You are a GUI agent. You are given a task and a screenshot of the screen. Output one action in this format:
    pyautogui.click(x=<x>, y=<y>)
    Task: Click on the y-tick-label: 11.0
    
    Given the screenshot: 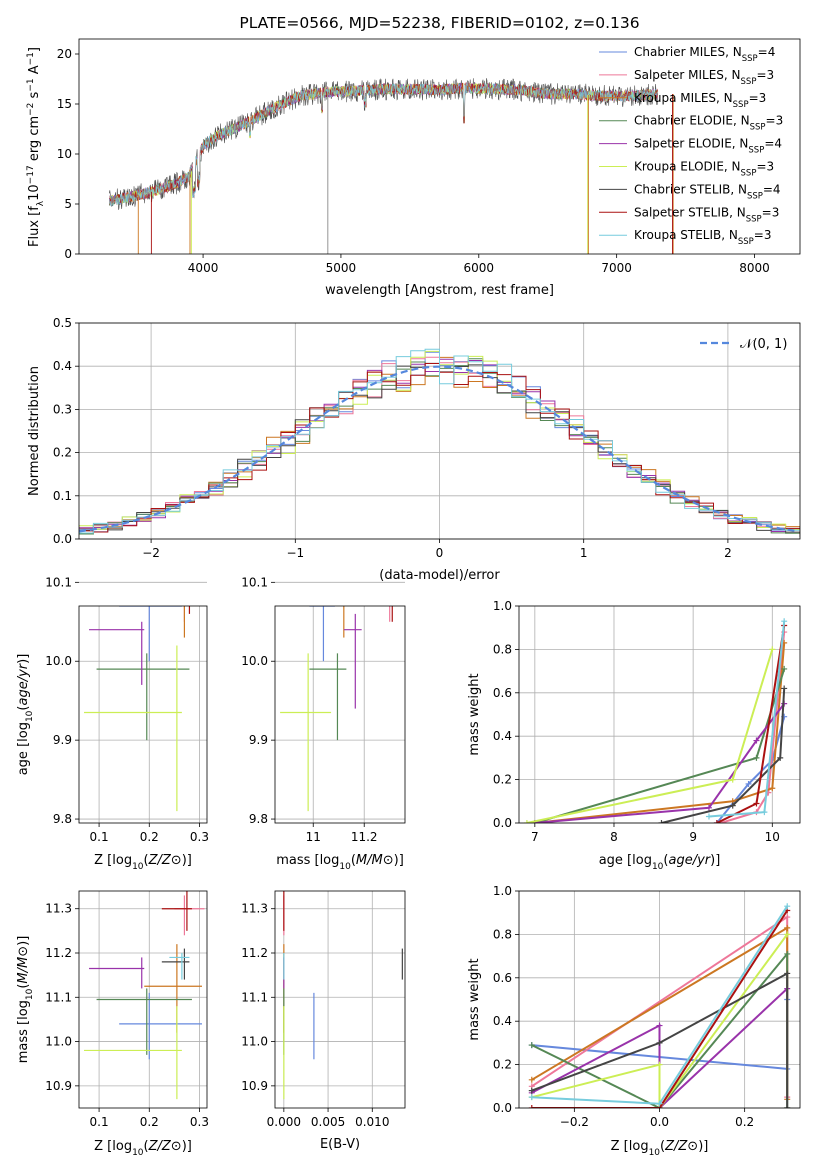 What is the action you would take?
    pyautogui.click(x=254, y=1042)
    